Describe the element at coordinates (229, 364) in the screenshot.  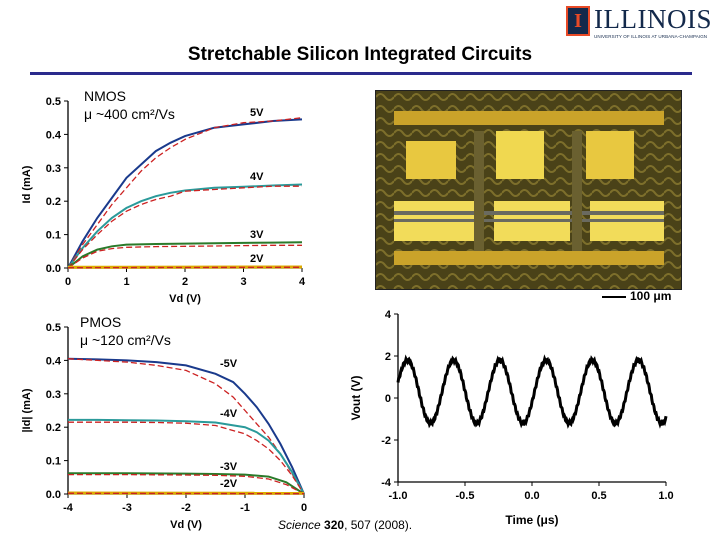
I see `pmos-series-label: -5V` at that location.